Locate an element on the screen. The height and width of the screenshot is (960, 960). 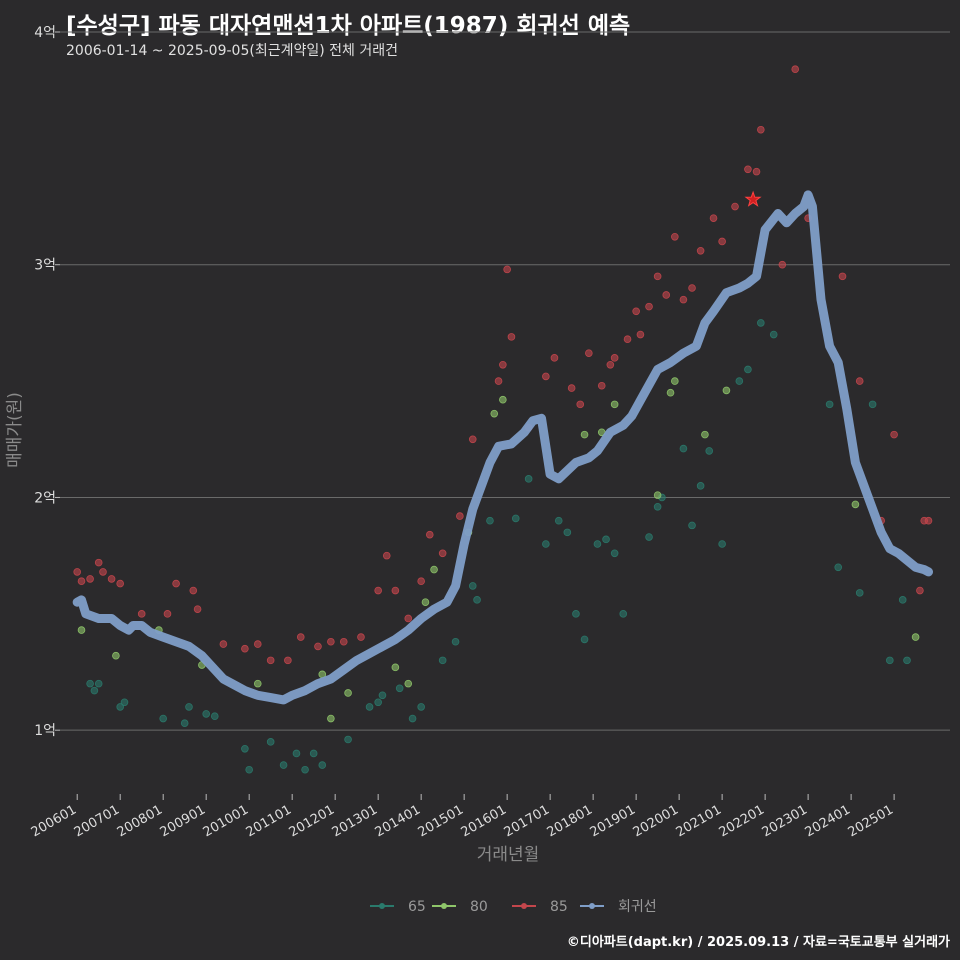
x-tick-label: 200801 is located at coordinates (140, 821).